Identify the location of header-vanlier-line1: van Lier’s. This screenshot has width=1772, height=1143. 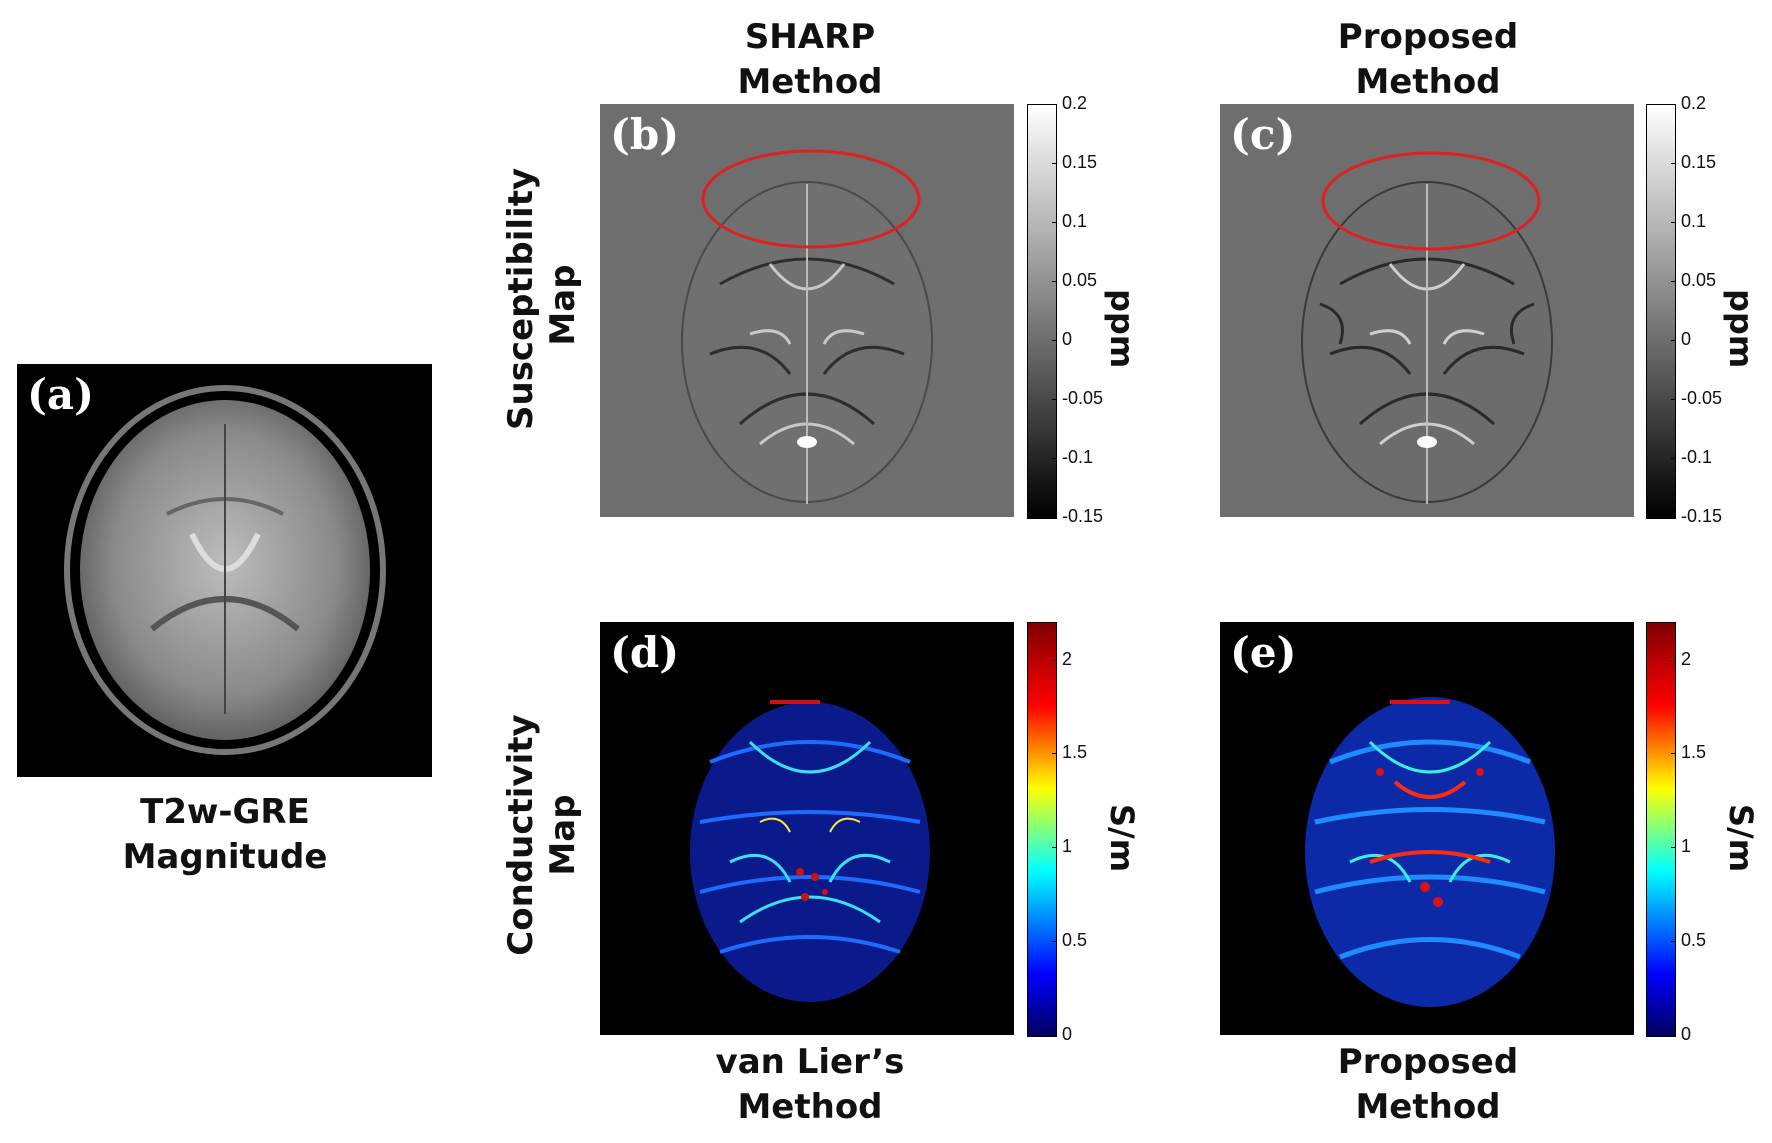
(810, 1062).